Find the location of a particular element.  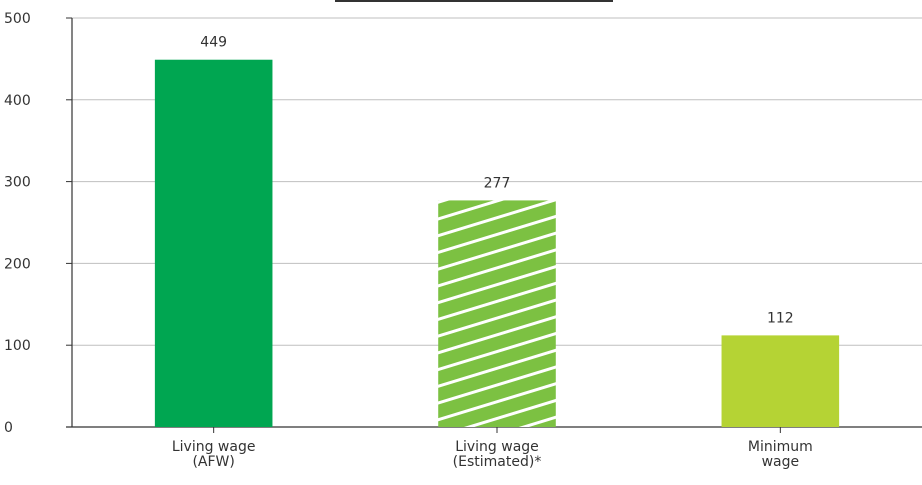

x-category-label-0-line-1: (AFW) is located at coordinates (213, 462).